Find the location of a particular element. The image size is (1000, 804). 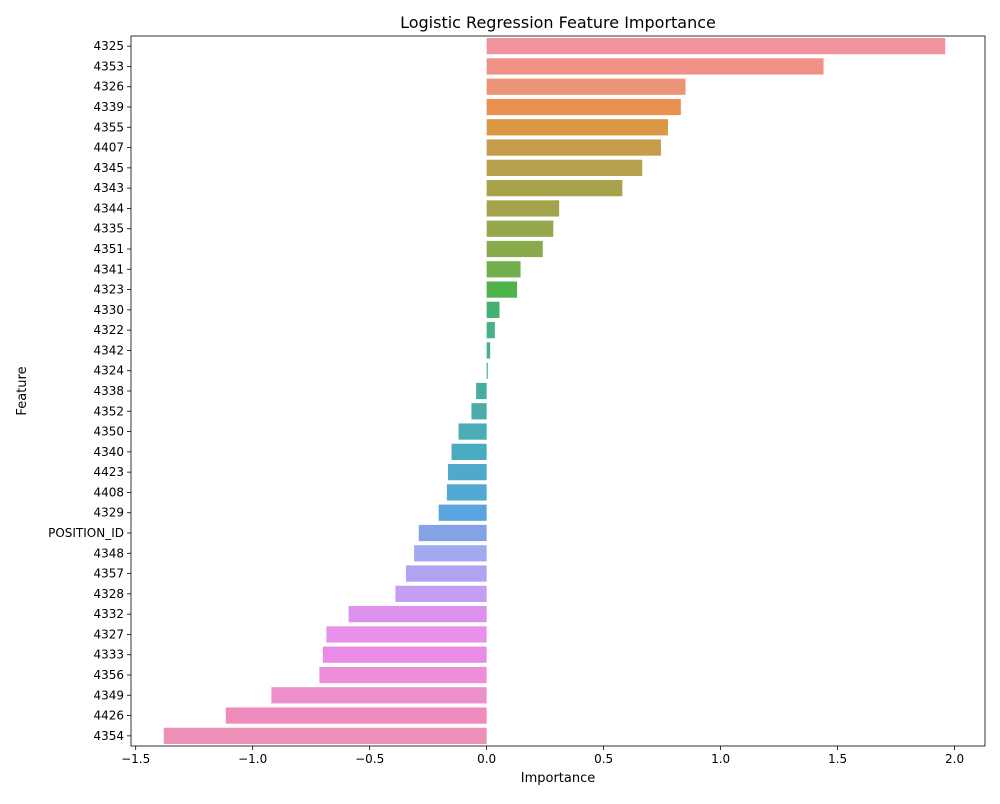

x-tick-label: 1.5 is located at coordinates (837, 759).